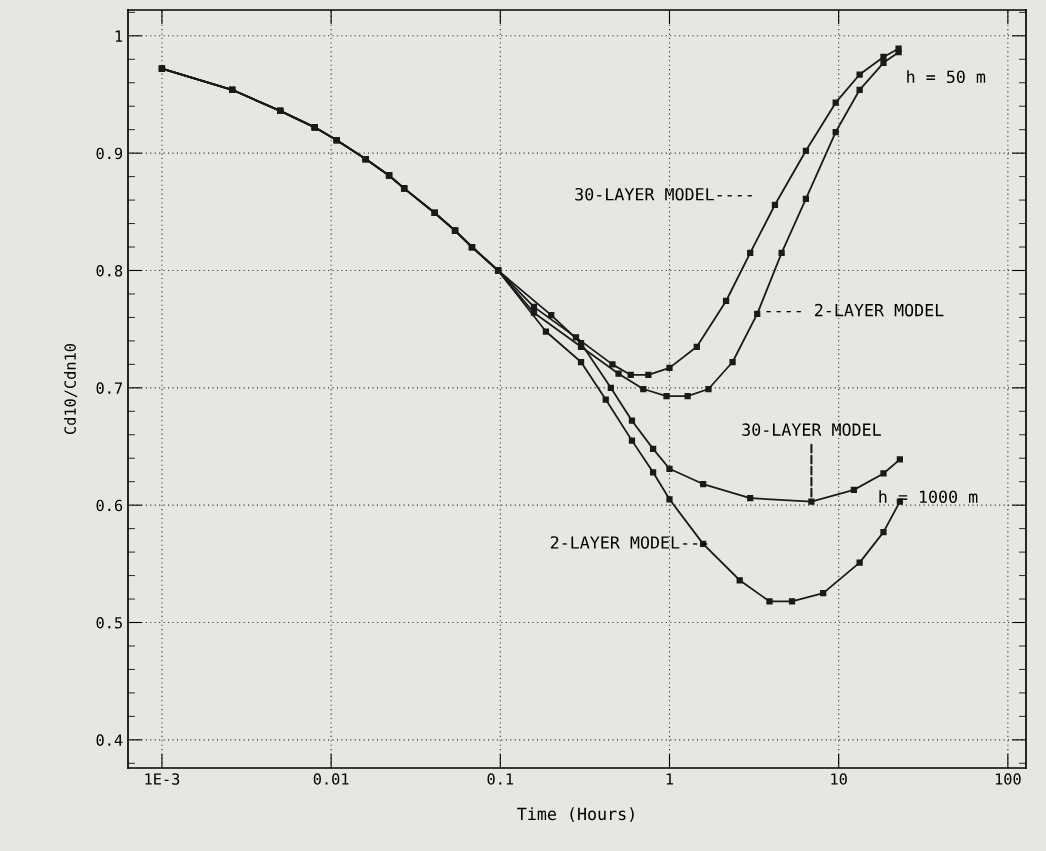 The image size is (1046, 851). I want to click on y-tick-label: 0.7, so click(109, 388).